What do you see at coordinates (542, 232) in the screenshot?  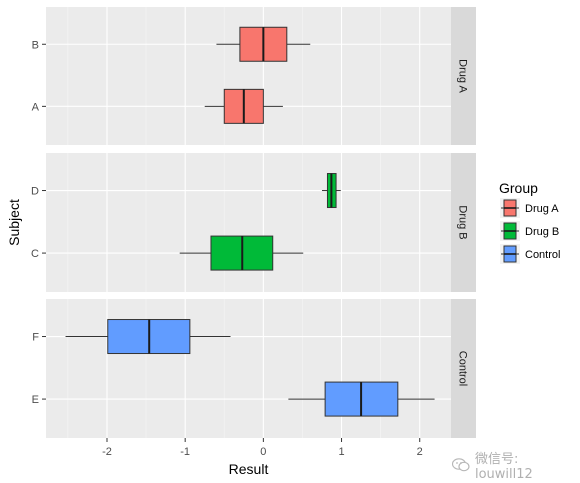 I see `legend-label: Drug B` at bounding box center [542, 232].